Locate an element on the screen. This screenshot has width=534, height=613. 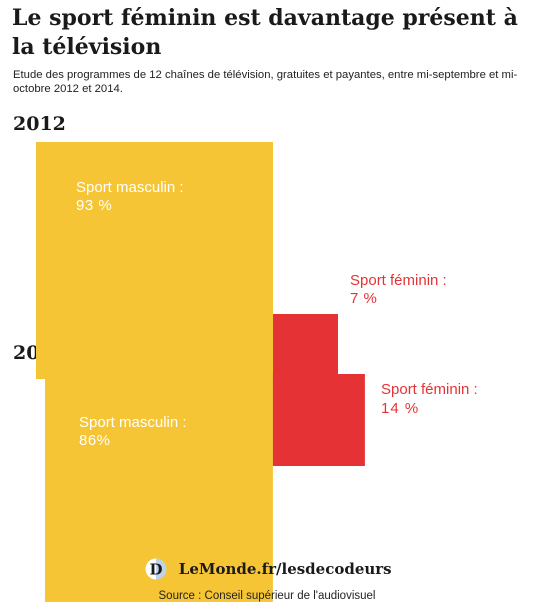
logo-letter: D is located at coordinates (156, 570).